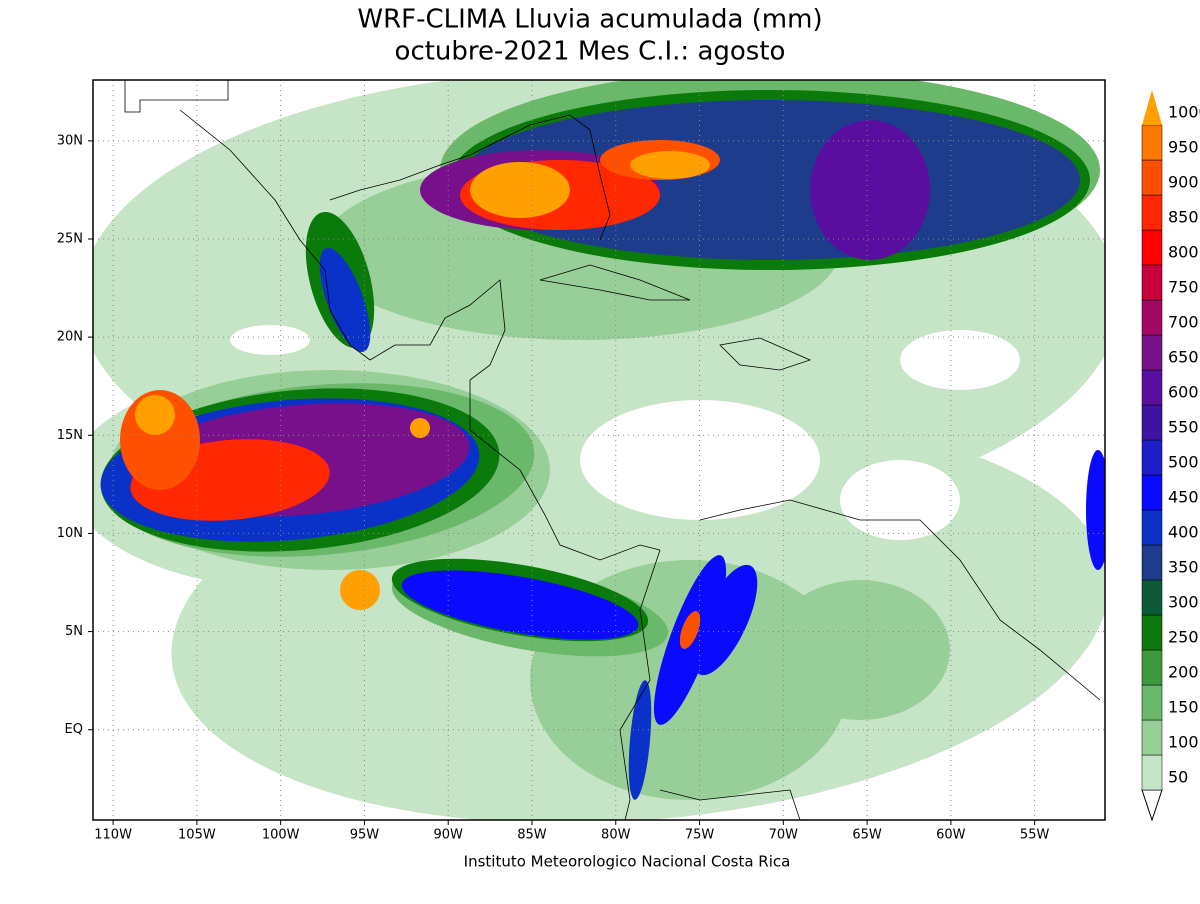 The height and width of the screenshot is (904, 1200). Describe the element at coordinates (1183, 742) in the screenshot. I see `colorbar-label: 100` at that location.